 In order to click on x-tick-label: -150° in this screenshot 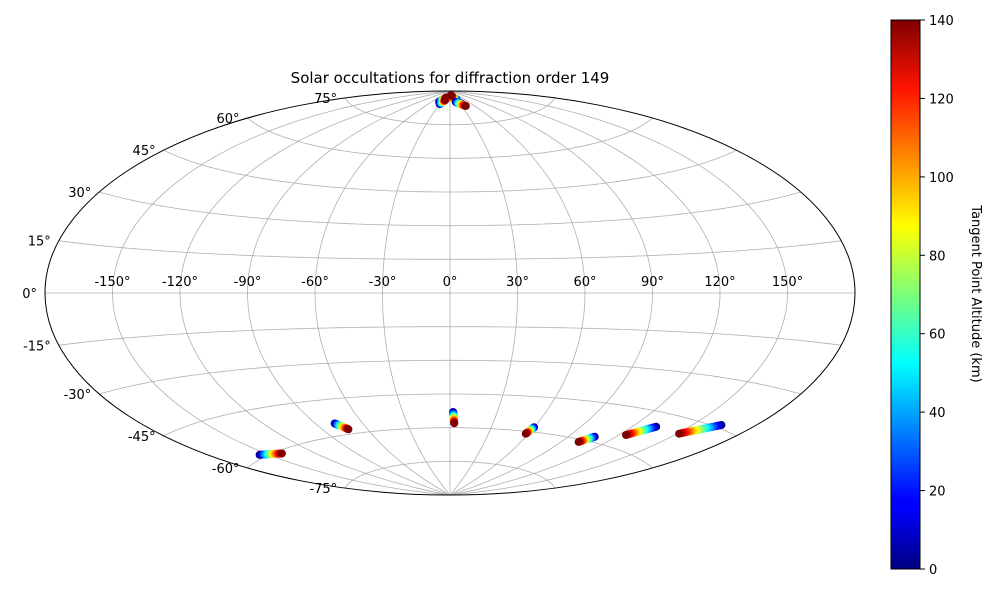, I will do `click(112, 282)`.